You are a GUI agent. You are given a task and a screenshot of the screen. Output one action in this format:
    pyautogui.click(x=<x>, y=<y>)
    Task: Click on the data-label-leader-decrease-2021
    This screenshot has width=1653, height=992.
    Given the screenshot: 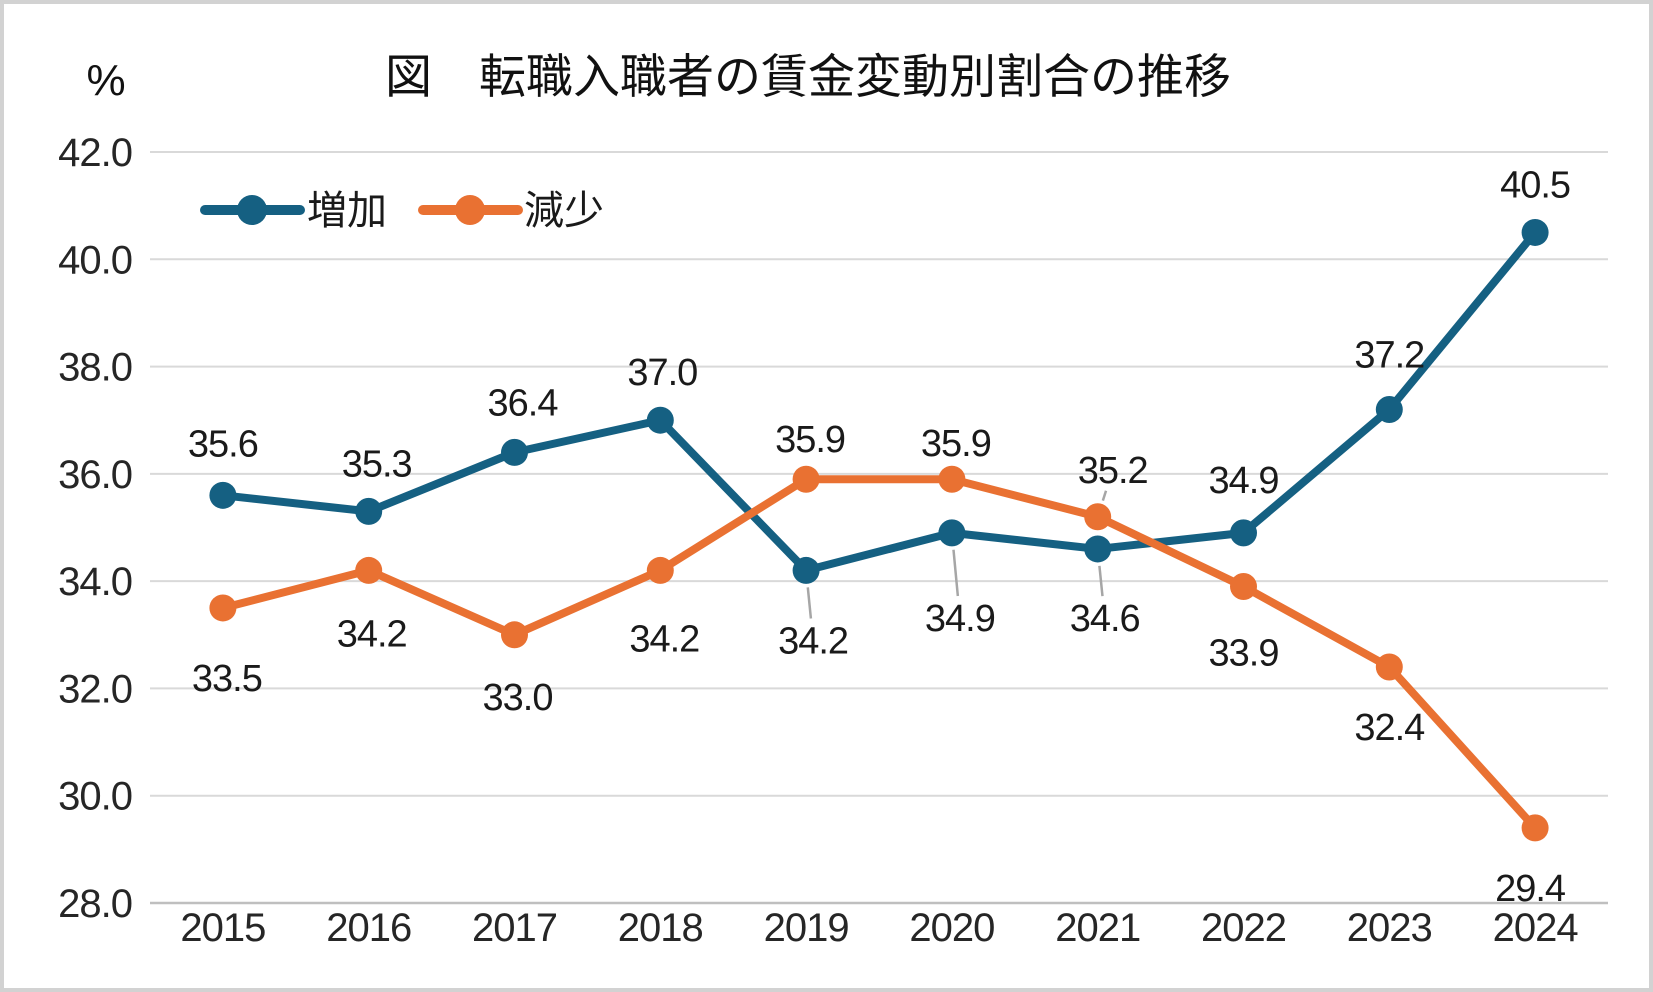 What is the action you would take?
    pyautogui.click(x=1104, y=495)
    